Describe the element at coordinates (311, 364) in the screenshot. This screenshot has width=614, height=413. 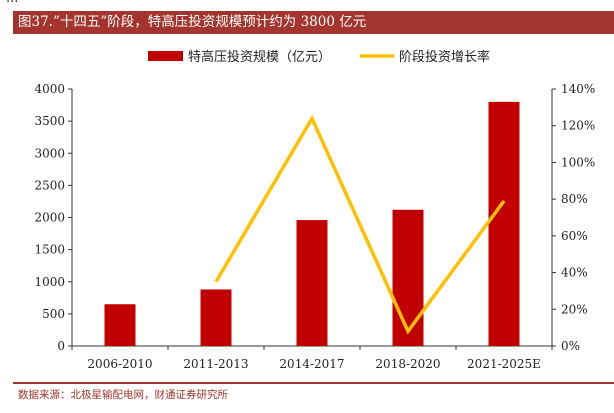
I see `x-tick-label: 2014-2017` at that location.